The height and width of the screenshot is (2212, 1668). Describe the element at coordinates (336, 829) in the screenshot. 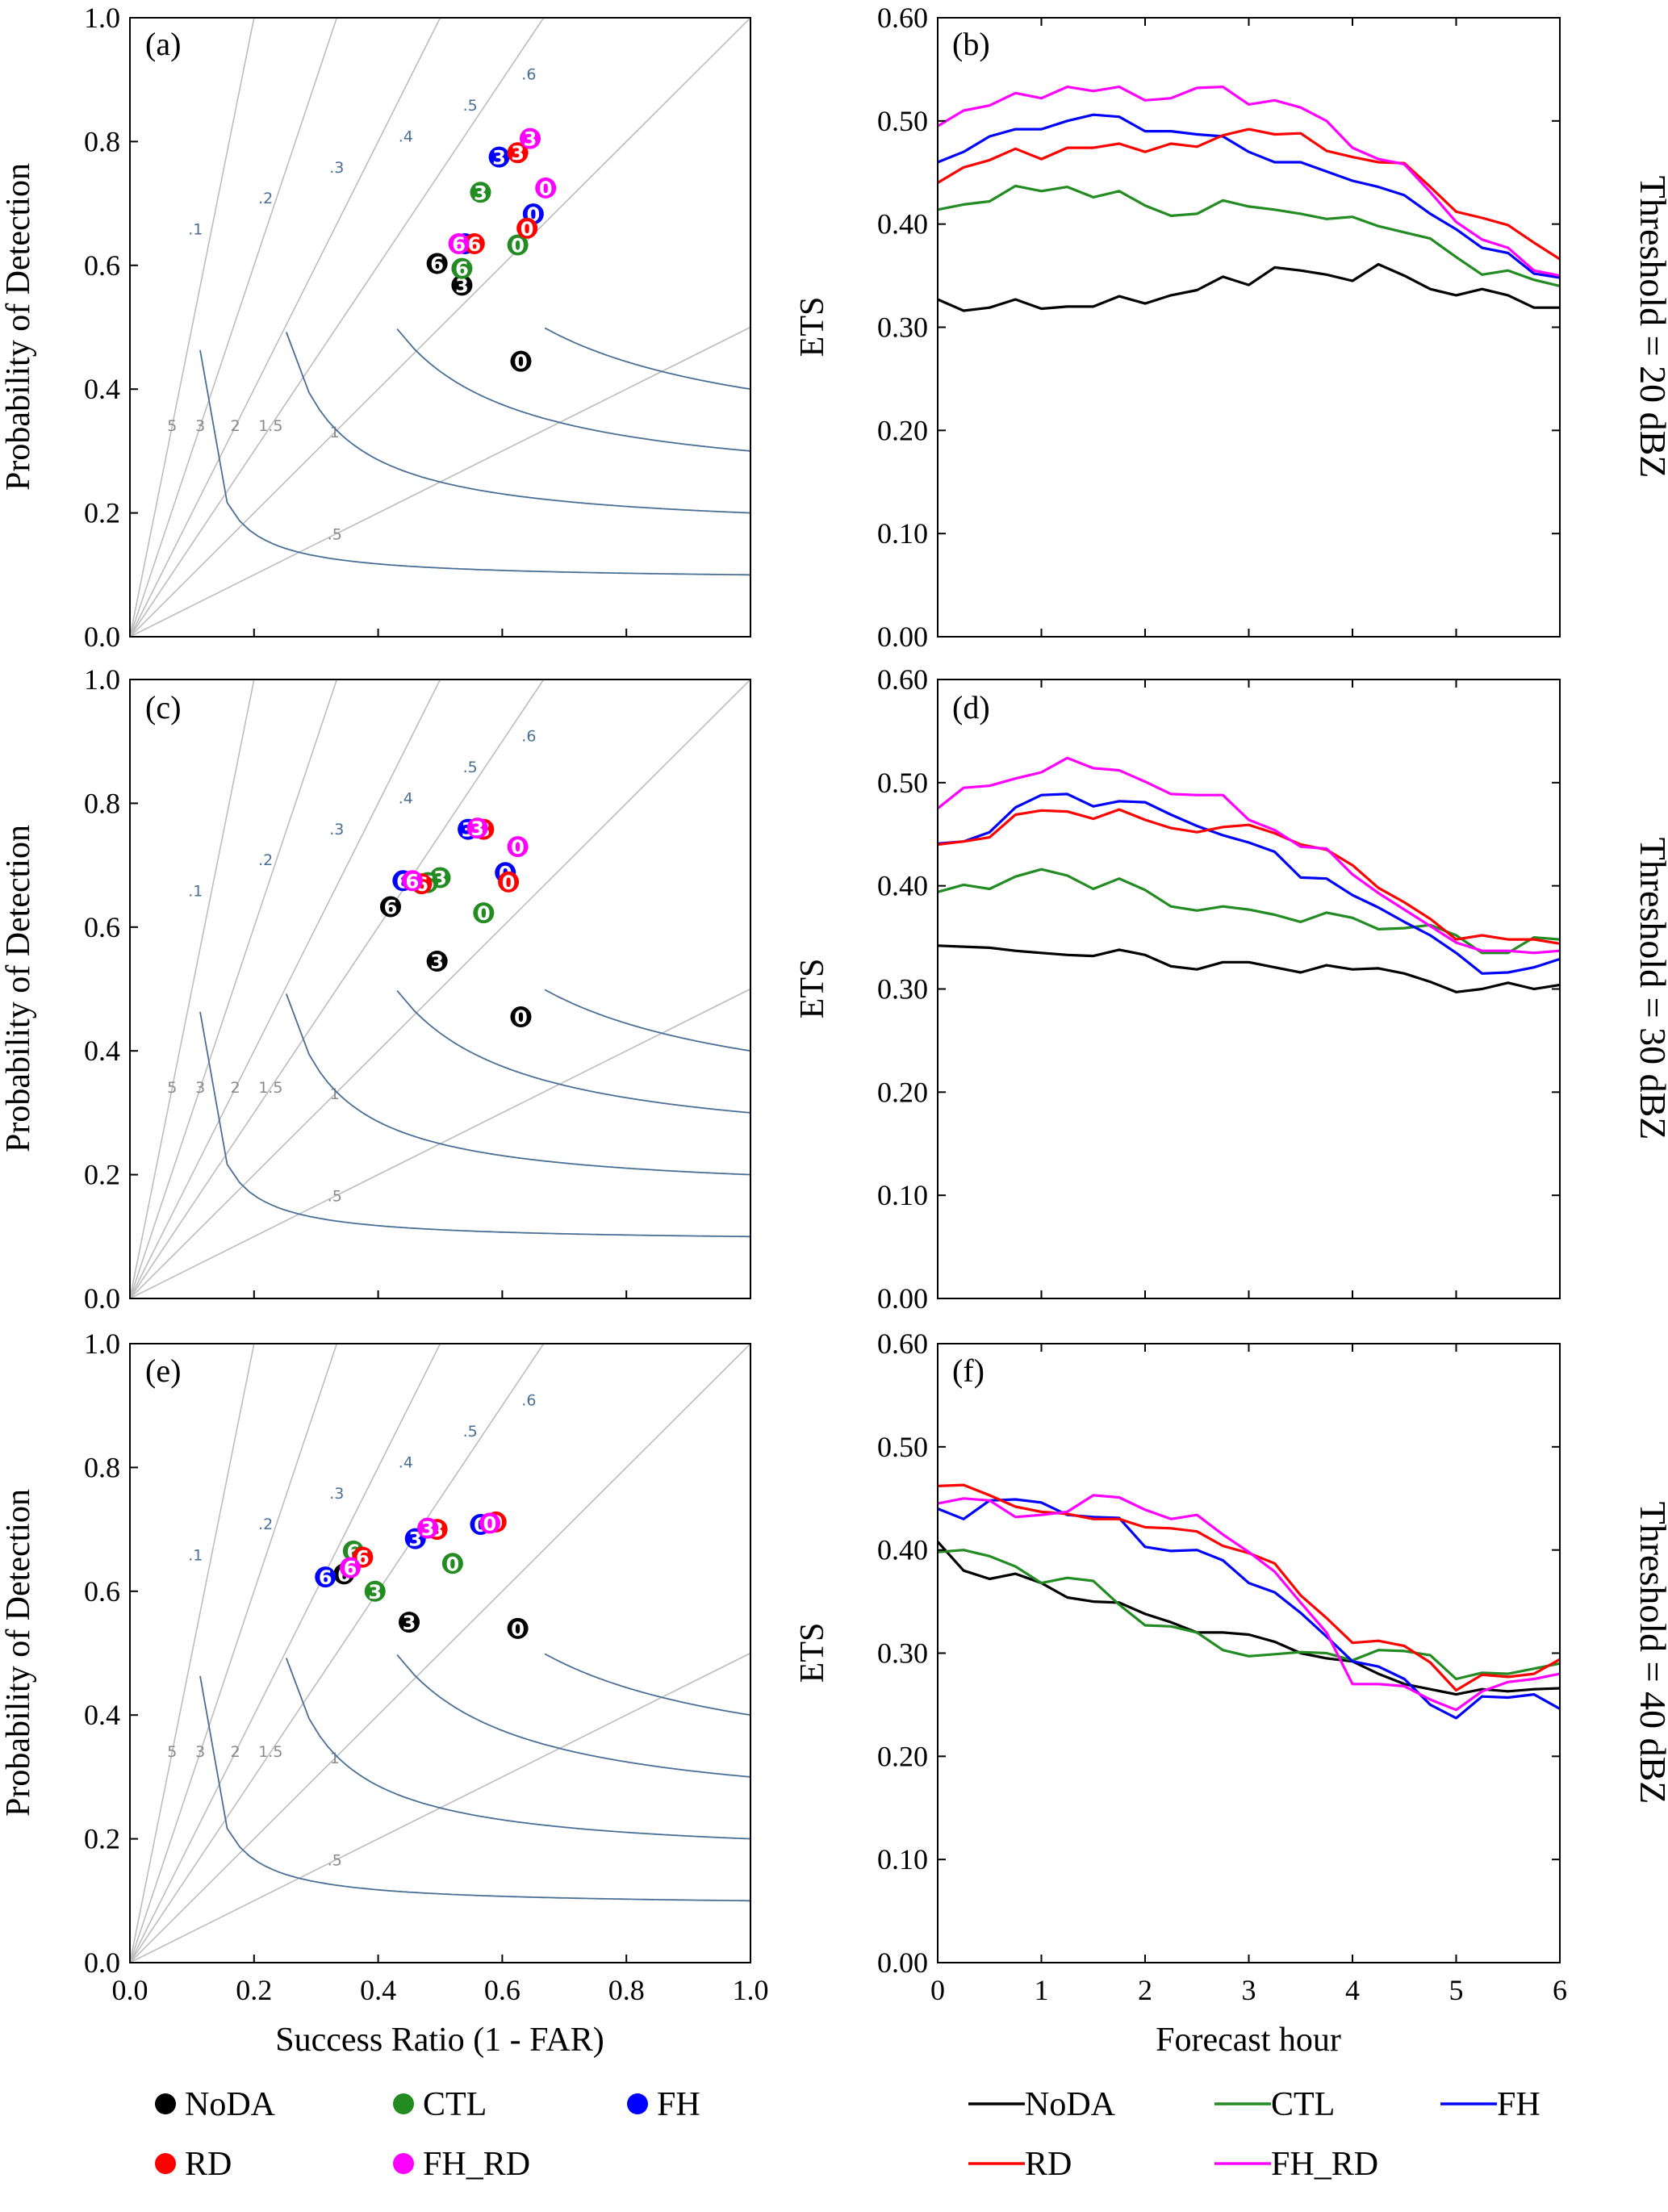

I see `csi-label: .3` at that location.